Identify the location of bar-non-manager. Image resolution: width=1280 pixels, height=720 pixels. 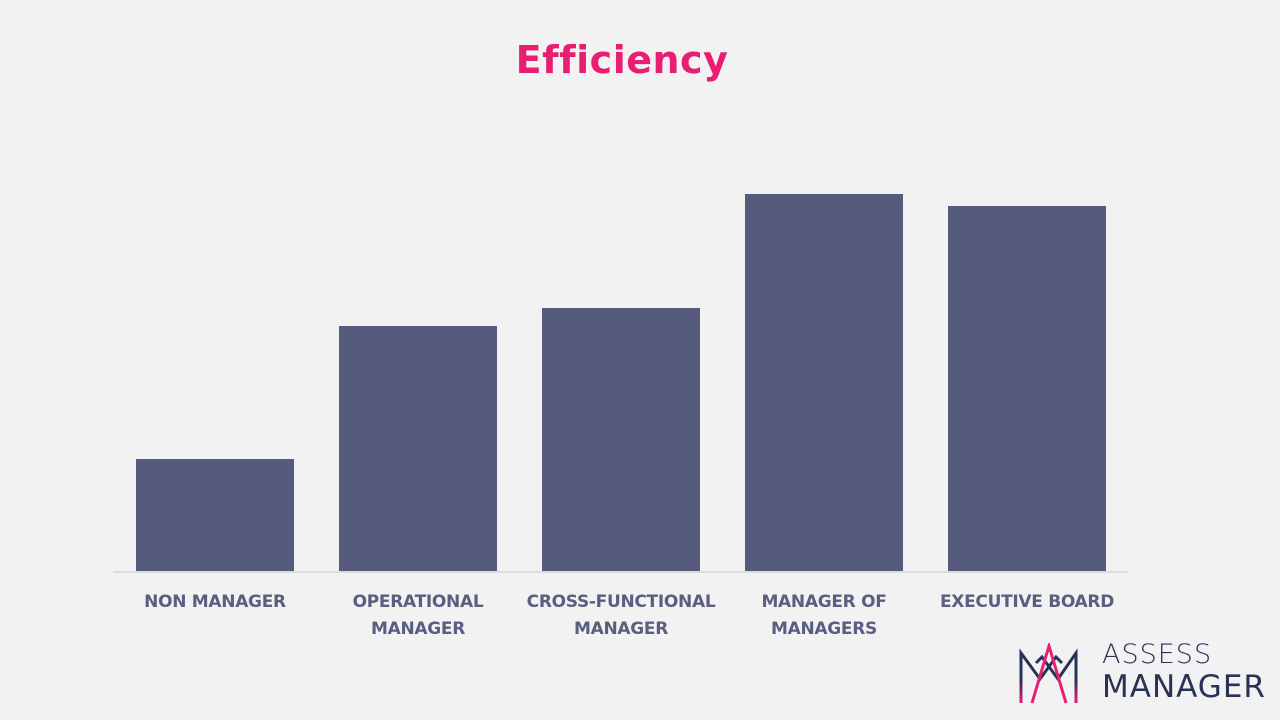
(215, 515).